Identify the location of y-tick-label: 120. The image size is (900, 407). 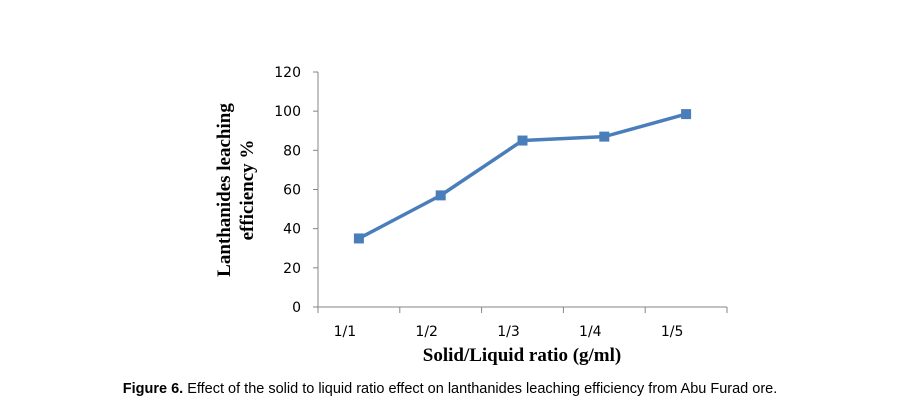
(287, 73).